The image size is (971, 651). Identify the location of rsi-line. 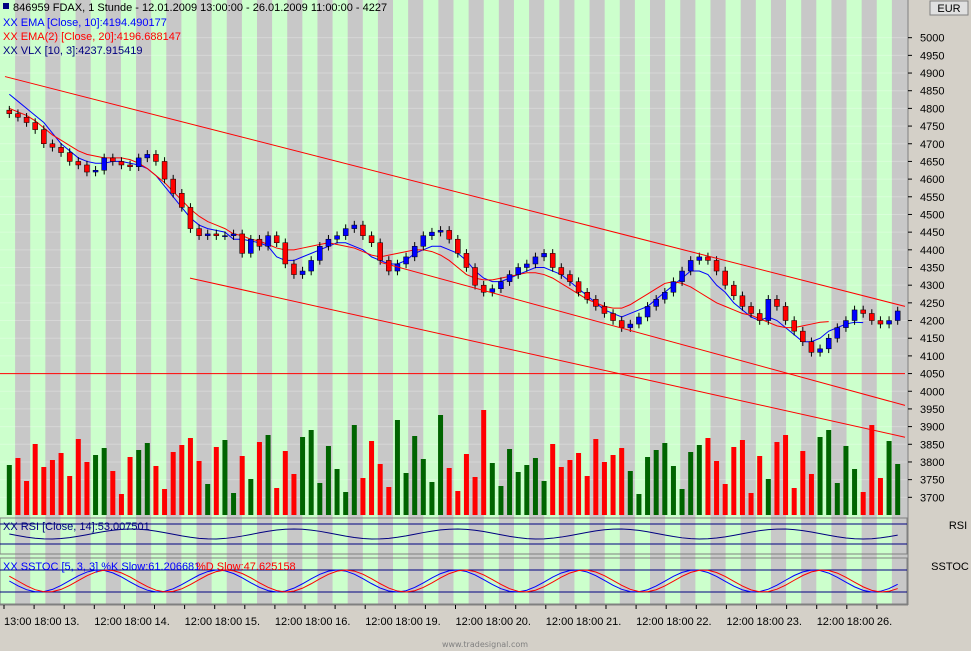
(453, 534).